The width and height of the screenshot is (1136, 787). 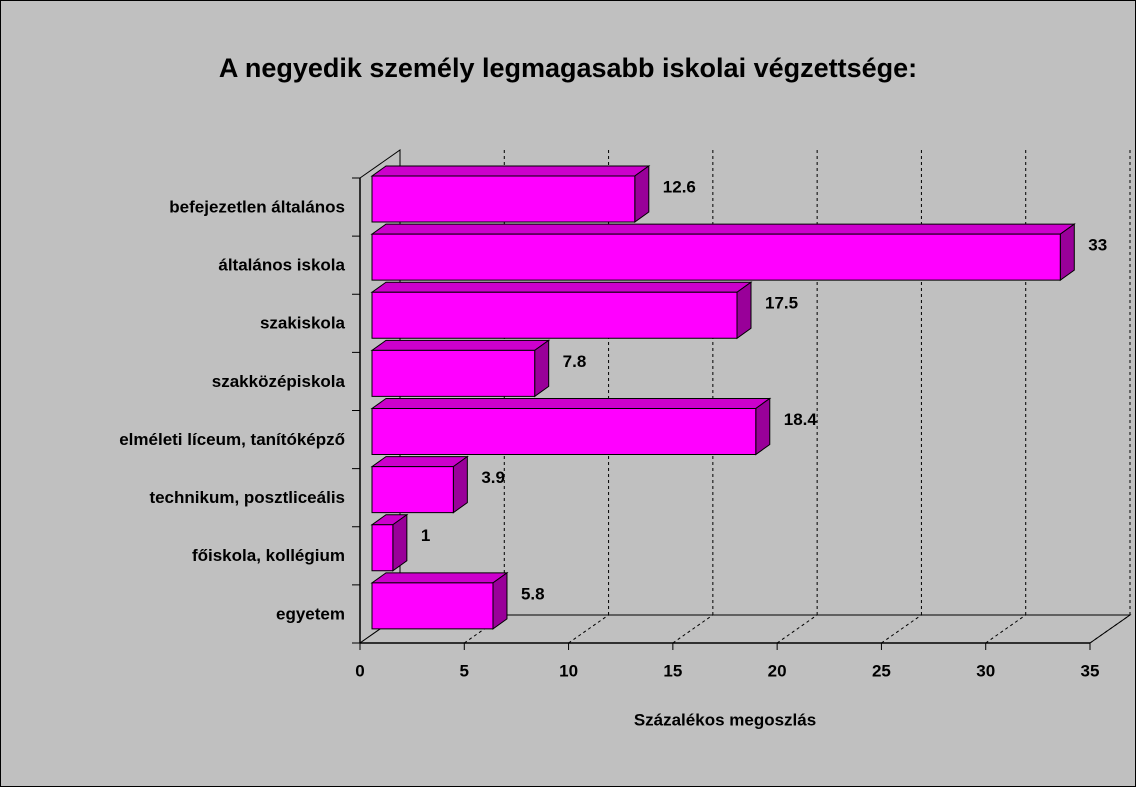 I want to click on data-label: 33, so click(x=1097, y=245).